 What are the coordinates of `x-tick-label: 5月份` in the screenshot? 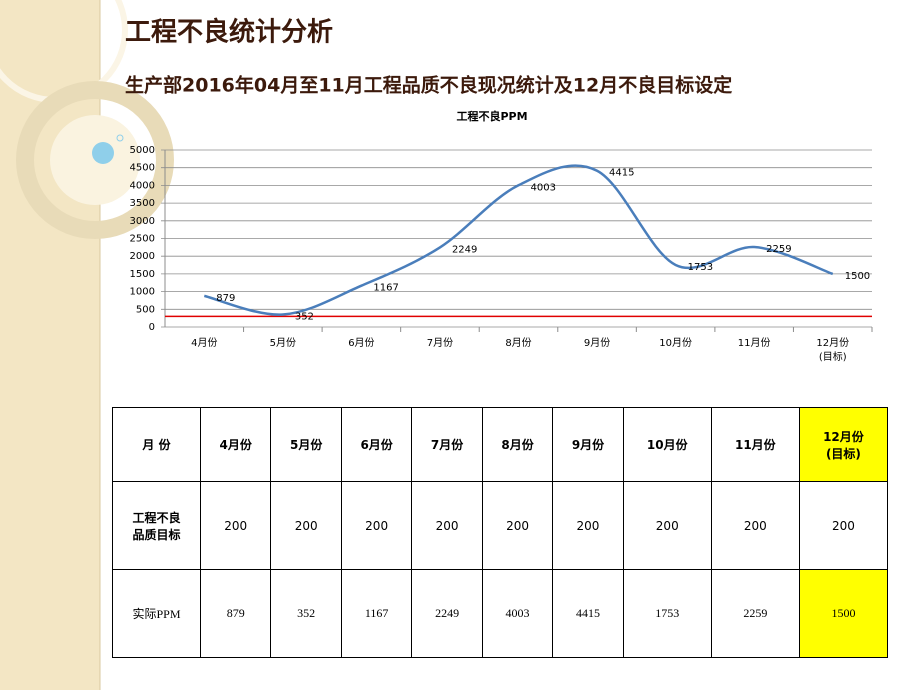 It's located at (283, 343).